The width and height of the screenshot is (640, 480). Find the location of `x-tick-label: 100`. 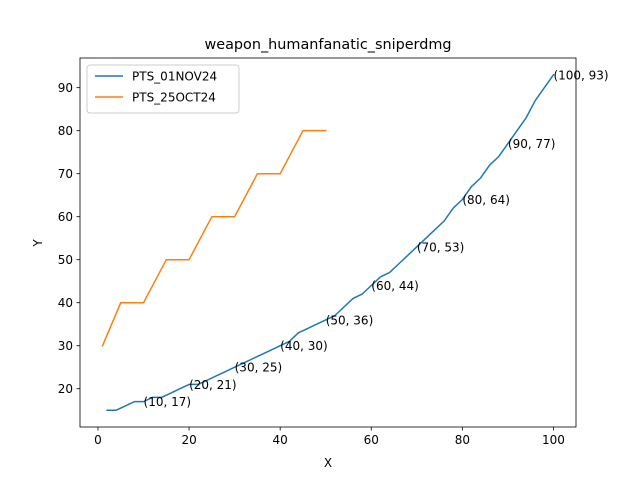

x-tick-label: 100 is located at coordinates (553, 440).